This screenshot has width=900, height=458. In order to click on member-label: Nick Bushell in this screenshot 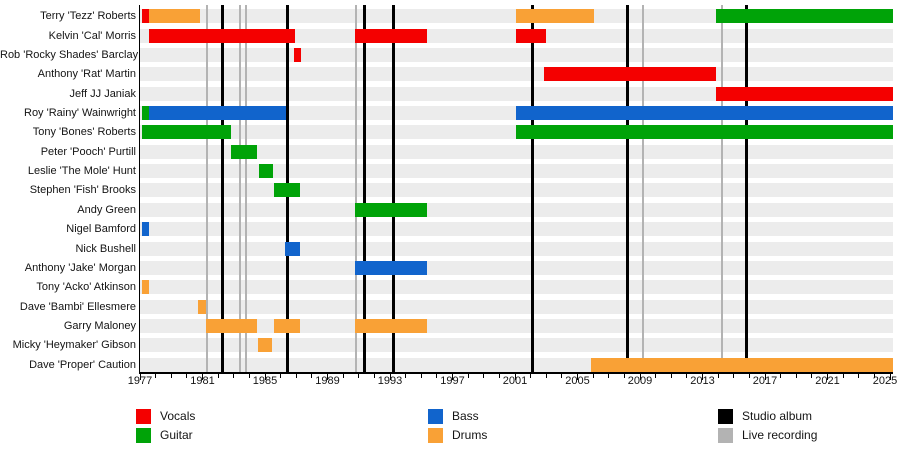, I will do `click(105, 248)`.